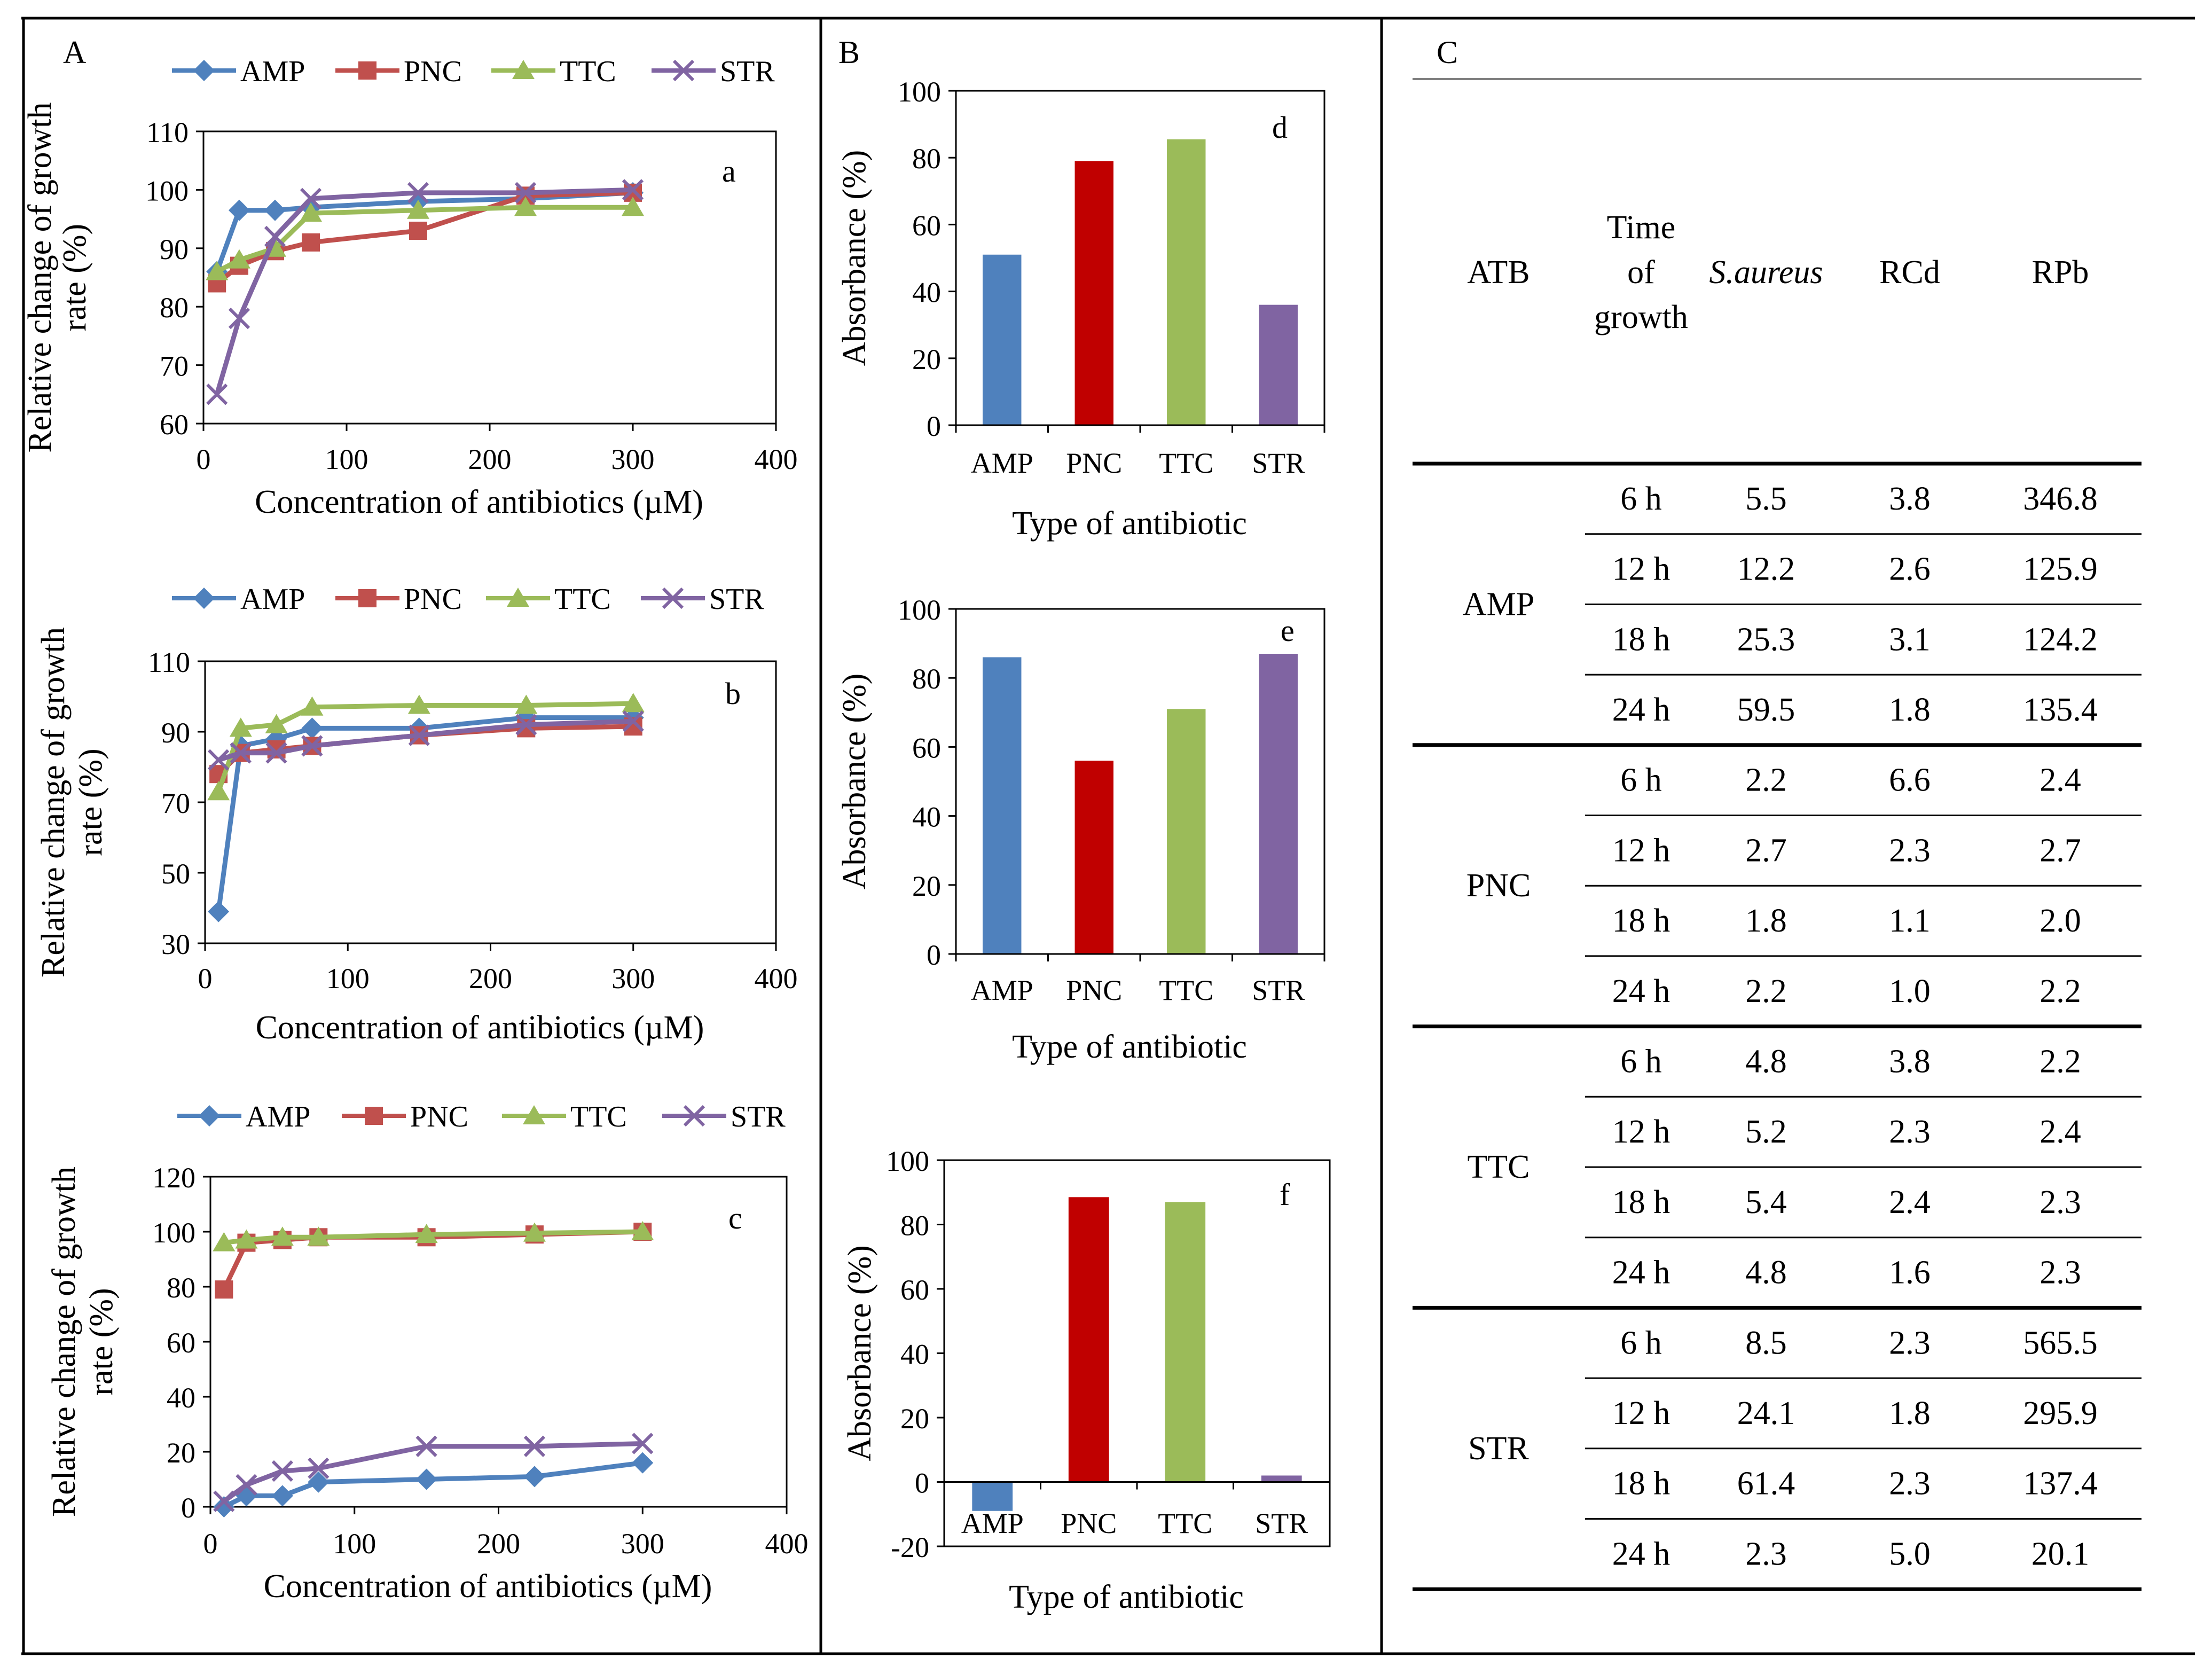 This screenshot has width=2212, height=1674. Describe the element at coordinates (1498, 1167) in the screenshot. I see `group-label-ttc: TTC` at that location.